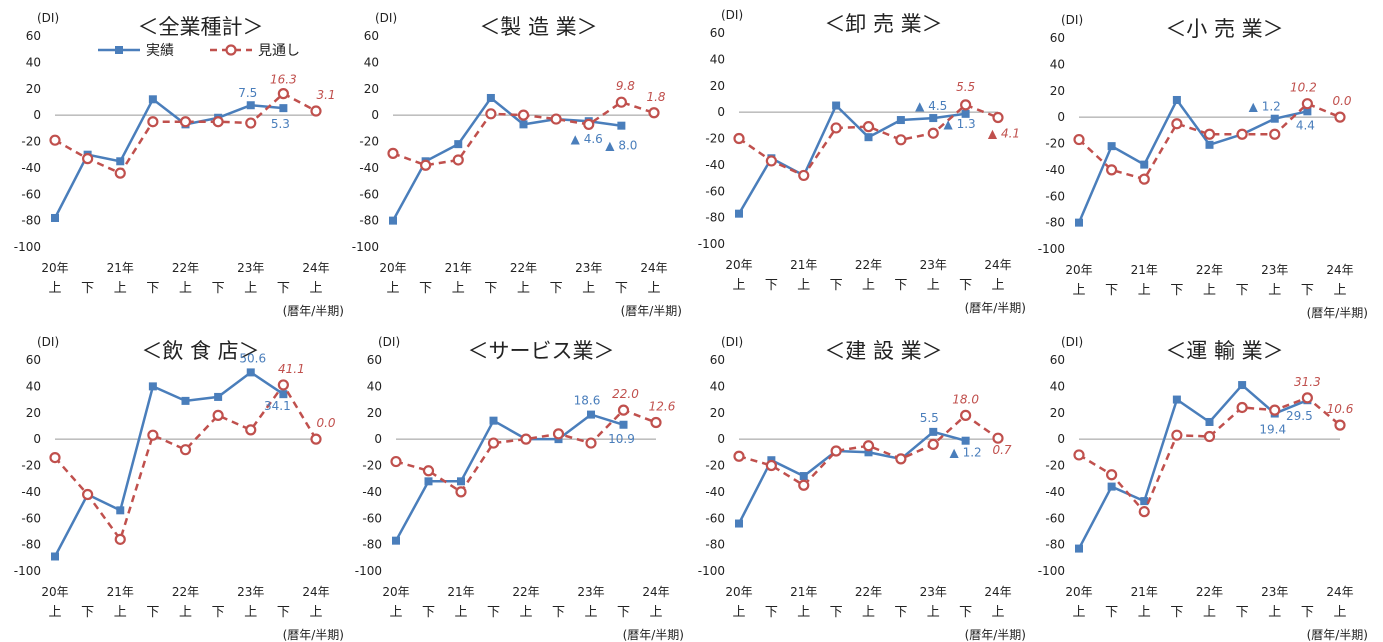 This screenshot has width=1383, height=642. Describe the element at coordinates (655, 97) in the screenshot. I see `data-label: 1.8` at that location.